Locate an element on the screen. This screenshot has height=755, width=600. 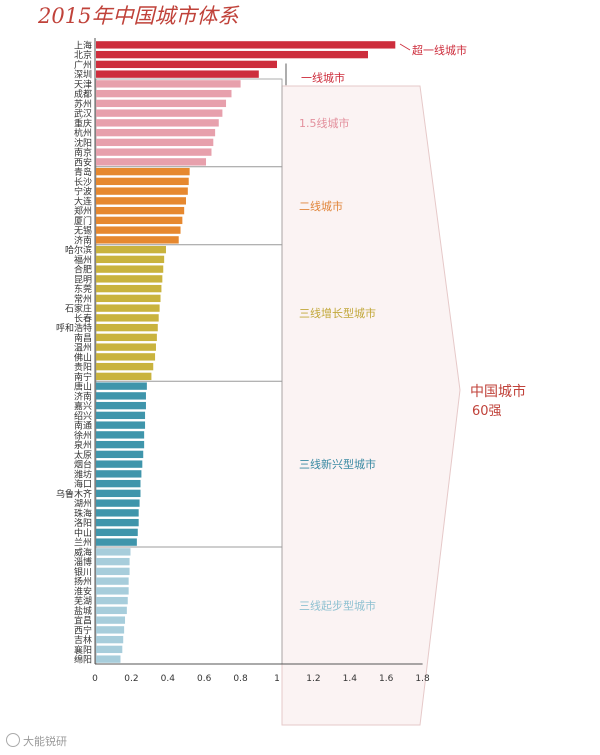
category-label: 潍坊 is located at coordinates (83, 474).